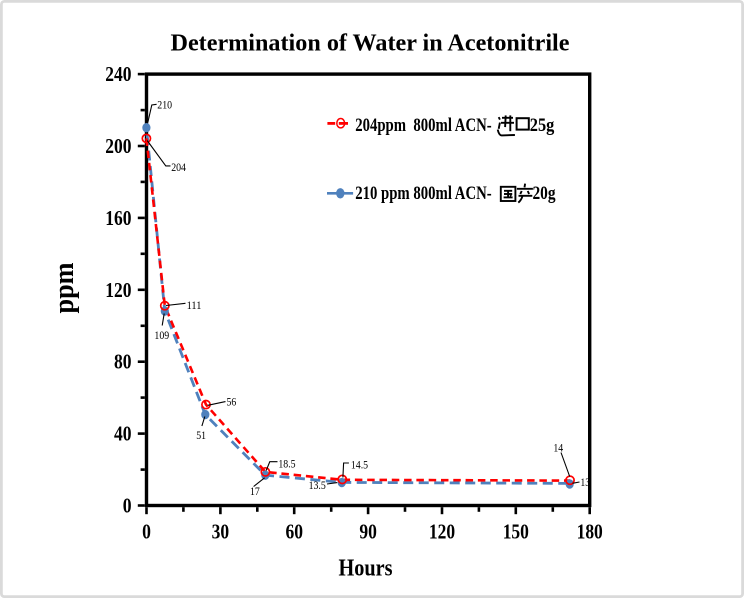 The height and width of the screenshot is (603, 744). What do you see at coordinates (317, 485) in the screenshot?
I see `svg-text: 13.5` at bounding box center [317, 485].